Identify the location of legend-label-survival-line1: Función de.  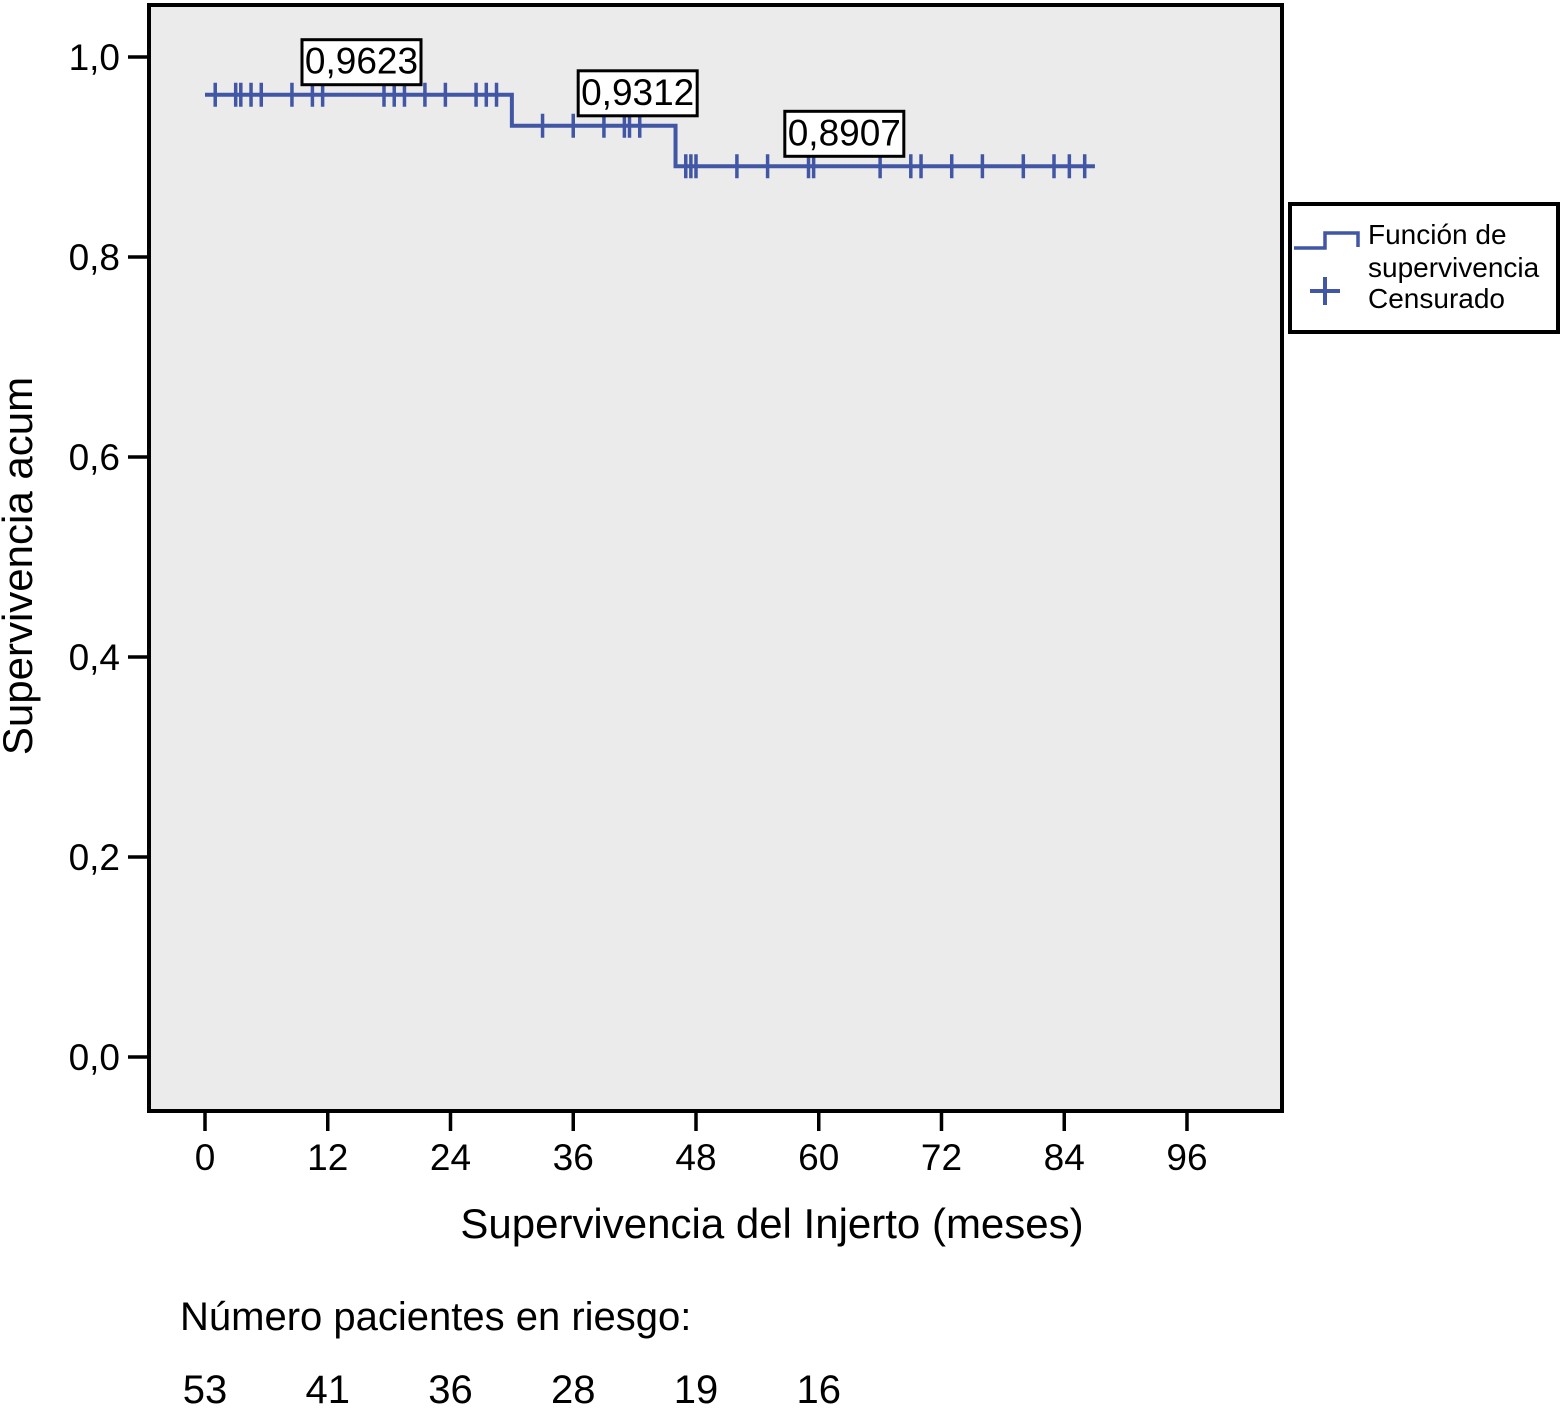
(1437, 234).